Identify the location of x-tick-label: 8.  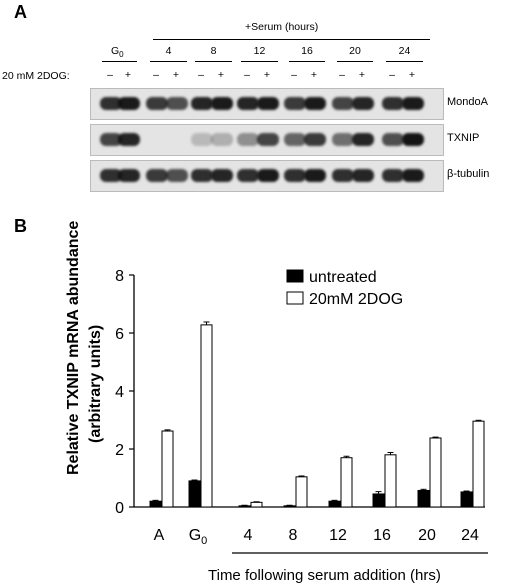
(293, 535).